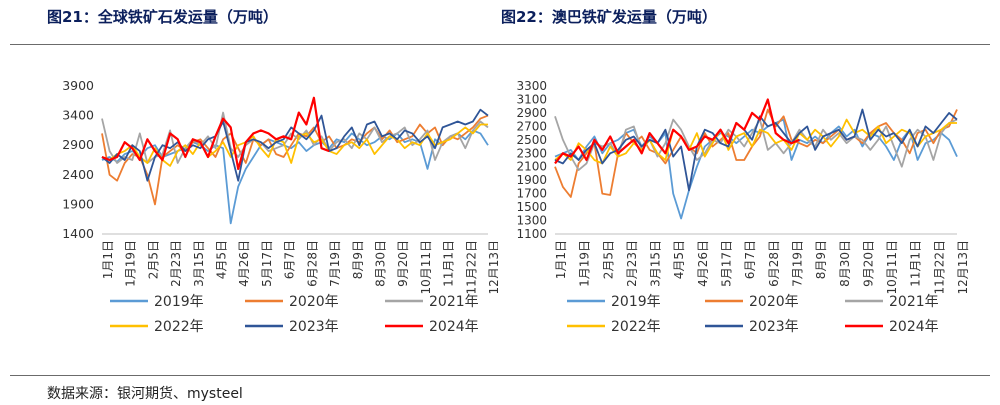  I want to click on y-tick-label-1100: 1100, so click(531, 234).